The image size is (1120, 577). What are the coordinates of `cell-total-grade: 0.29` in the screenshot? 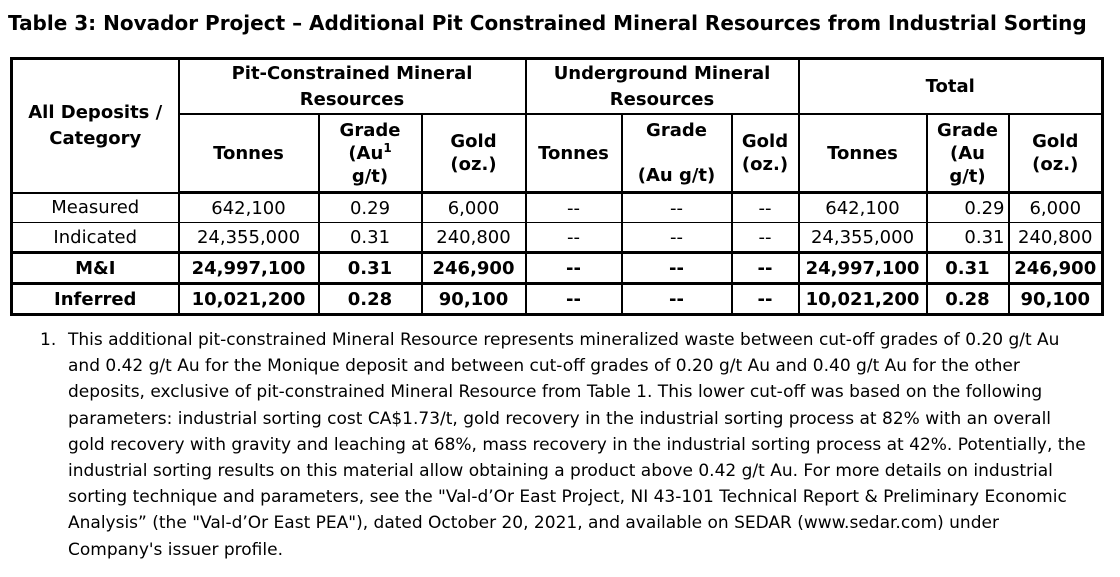 It's located at (967, 207).